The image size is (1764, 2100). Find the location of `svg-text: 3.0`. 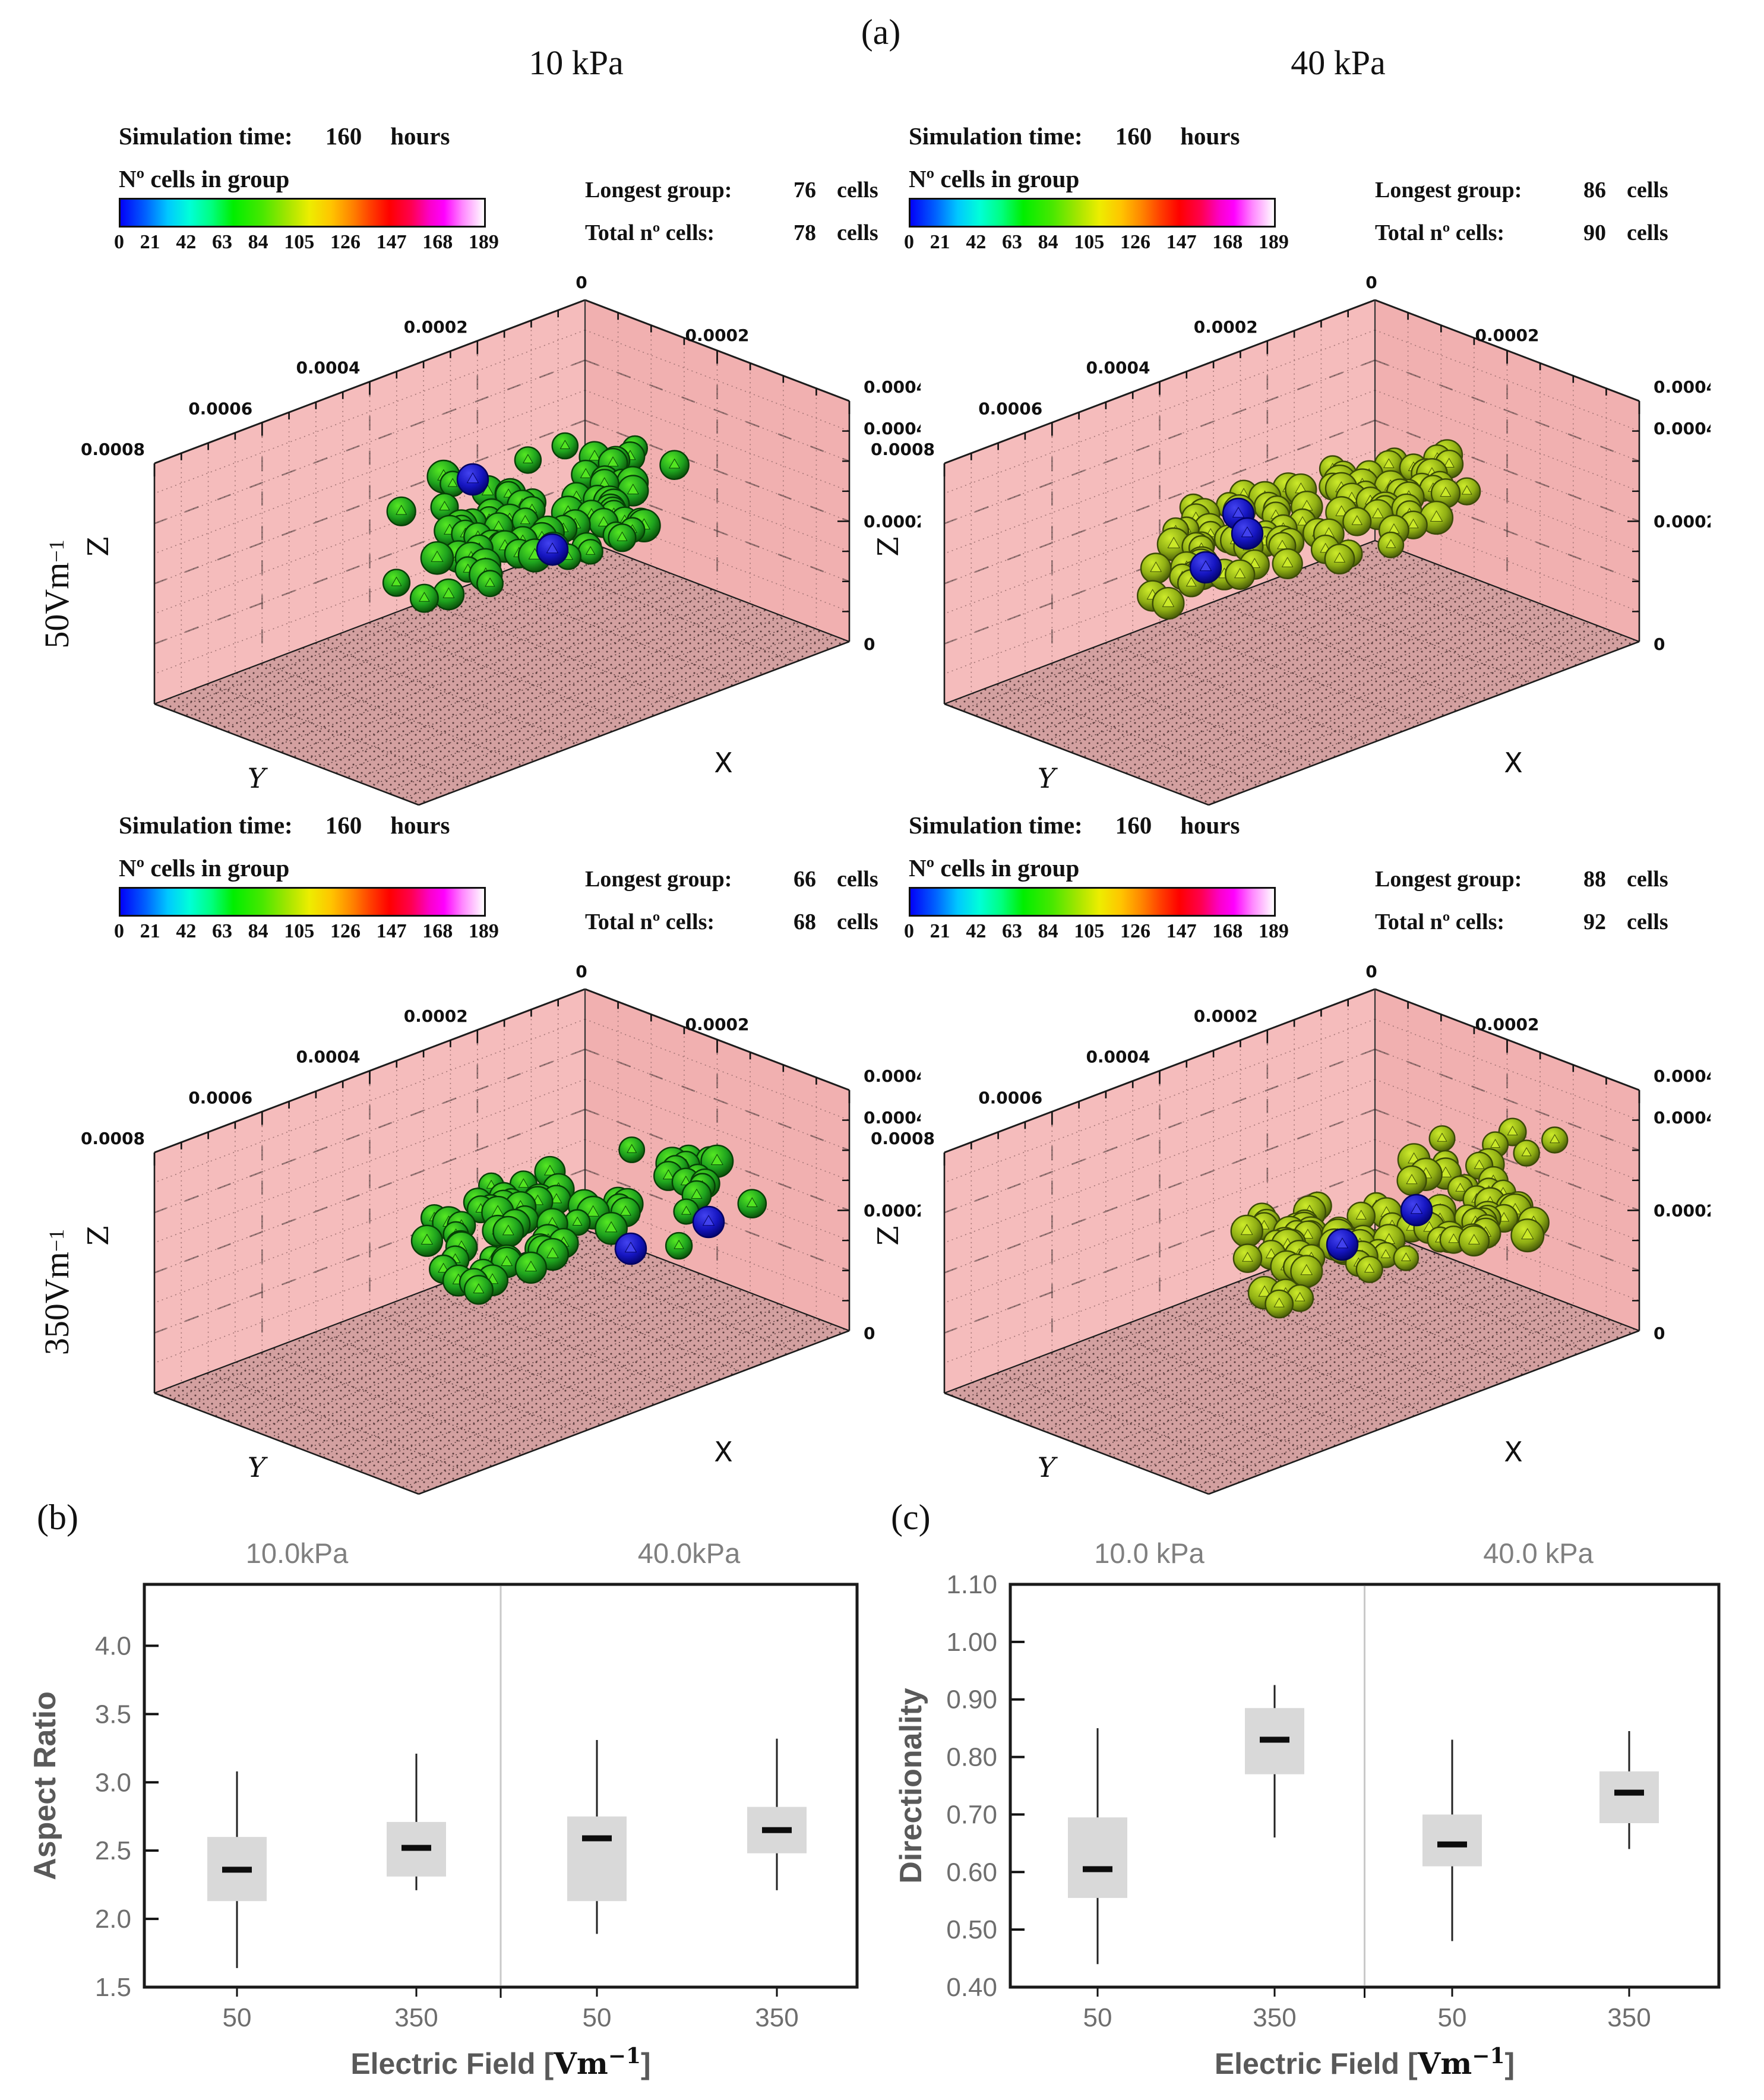

svg-text: 3.0 is located at coordinates (113, 1782).